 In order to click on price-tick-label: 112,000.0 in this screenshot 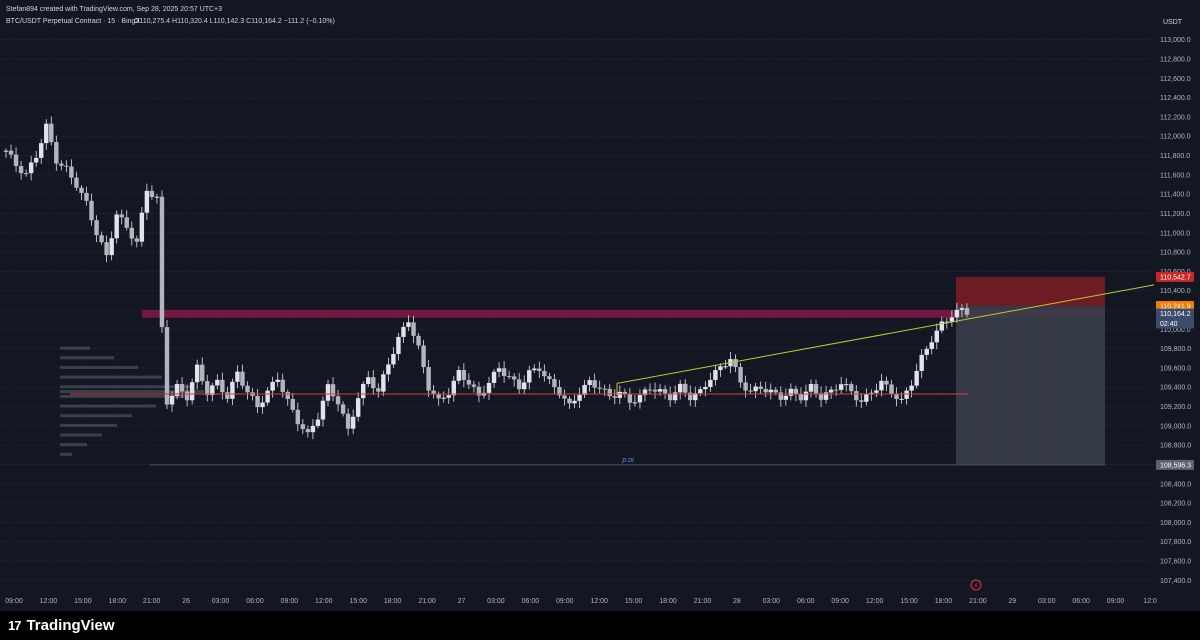, I will do `click(1175, 137)`.